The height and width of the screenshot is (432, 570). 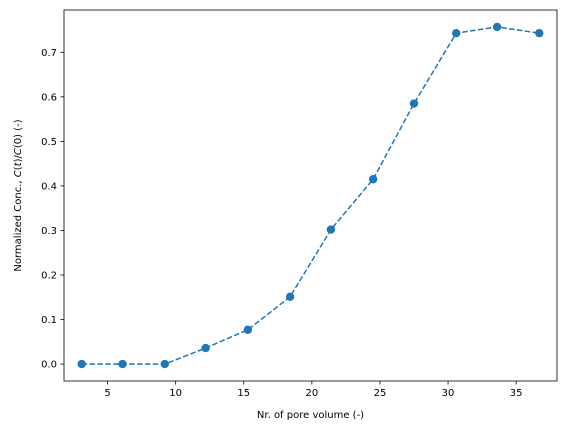 I want to click on y-tick-label: 0.3, so click(x=49, y=231).